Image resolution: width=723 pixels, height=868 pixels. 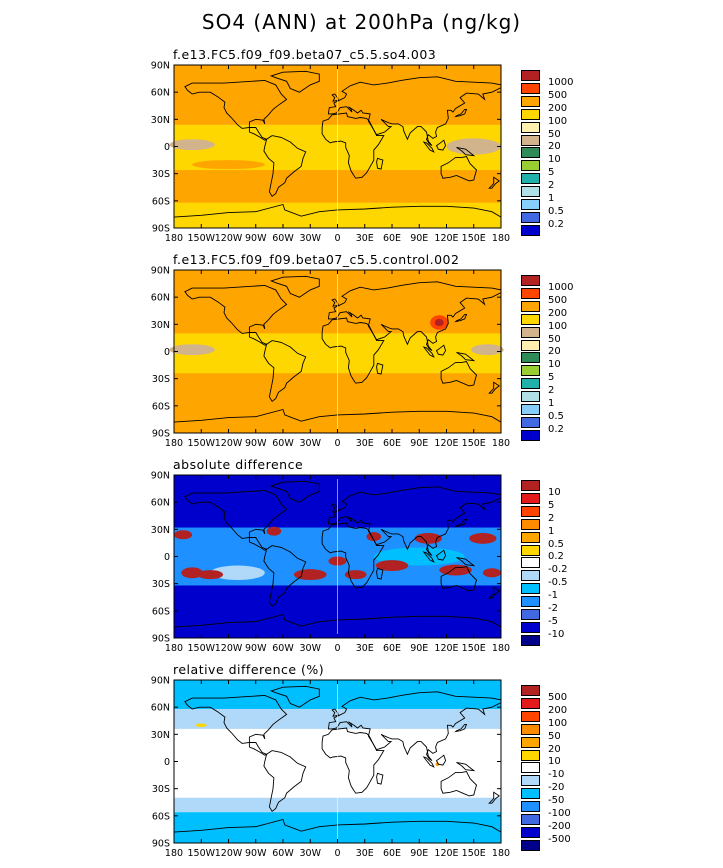 I want to click on legend-label: -1, so click(x=553, y=596).